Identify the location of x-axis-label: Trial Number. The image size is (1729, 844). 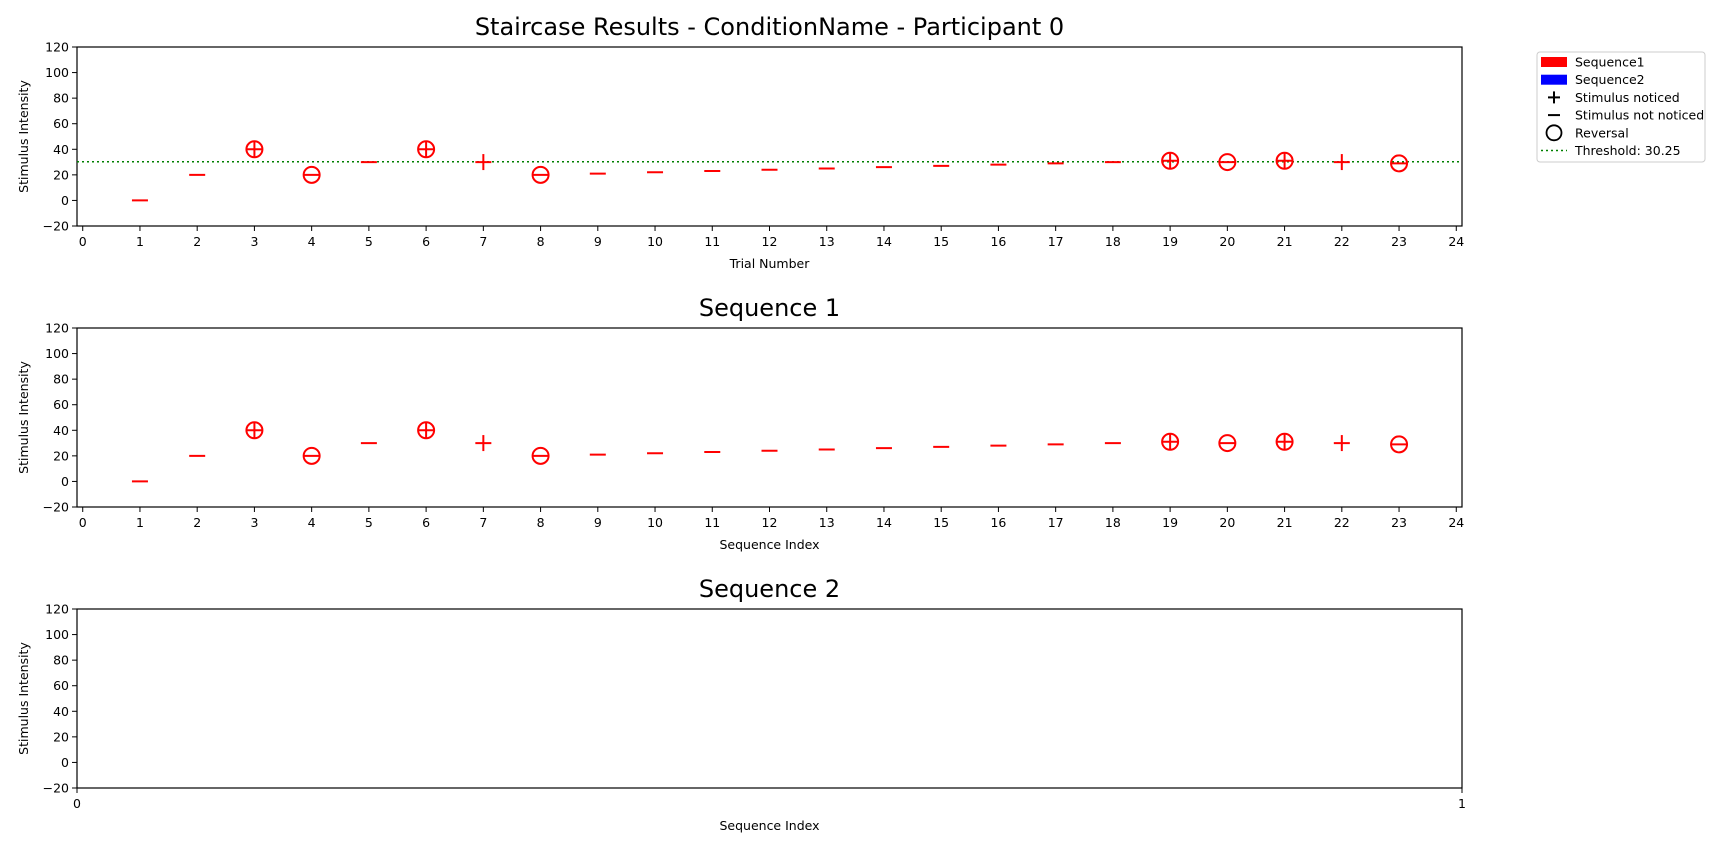
(770, 263).